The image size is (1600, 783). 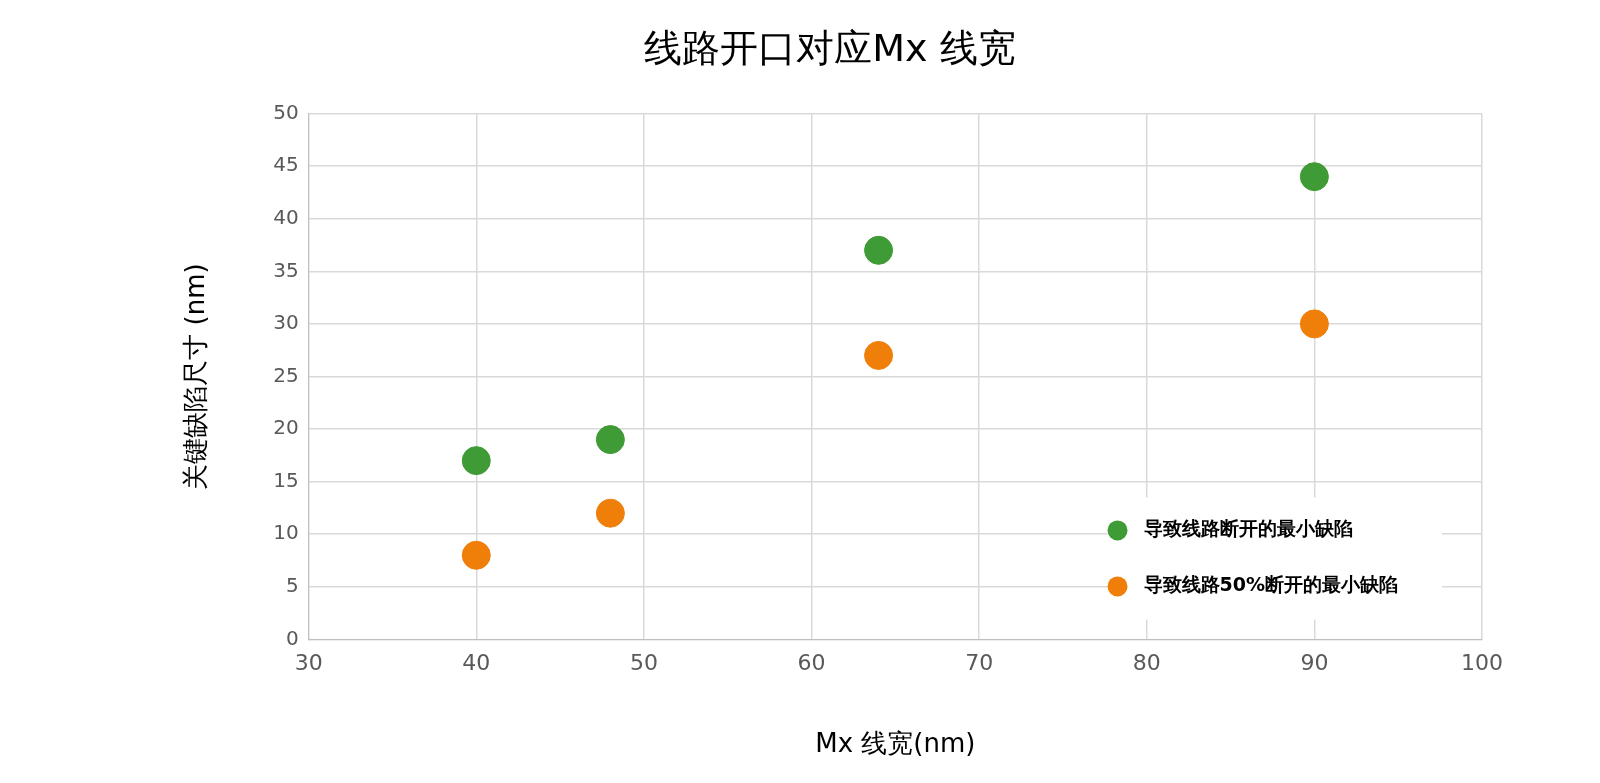 I want to click on y-tick-label: 10, so click(x=286, y=532).